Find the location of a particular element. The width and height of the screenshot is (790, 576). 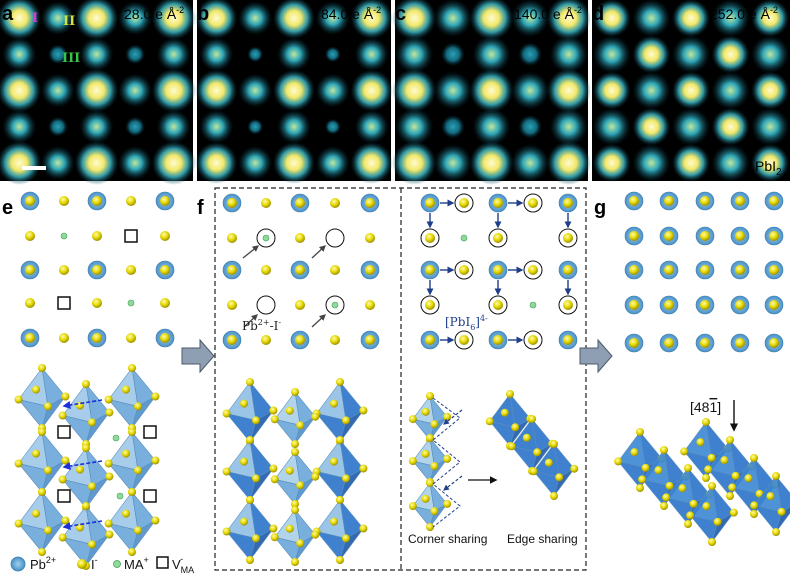

stem-panel-b is located at coordinates (294, 92).